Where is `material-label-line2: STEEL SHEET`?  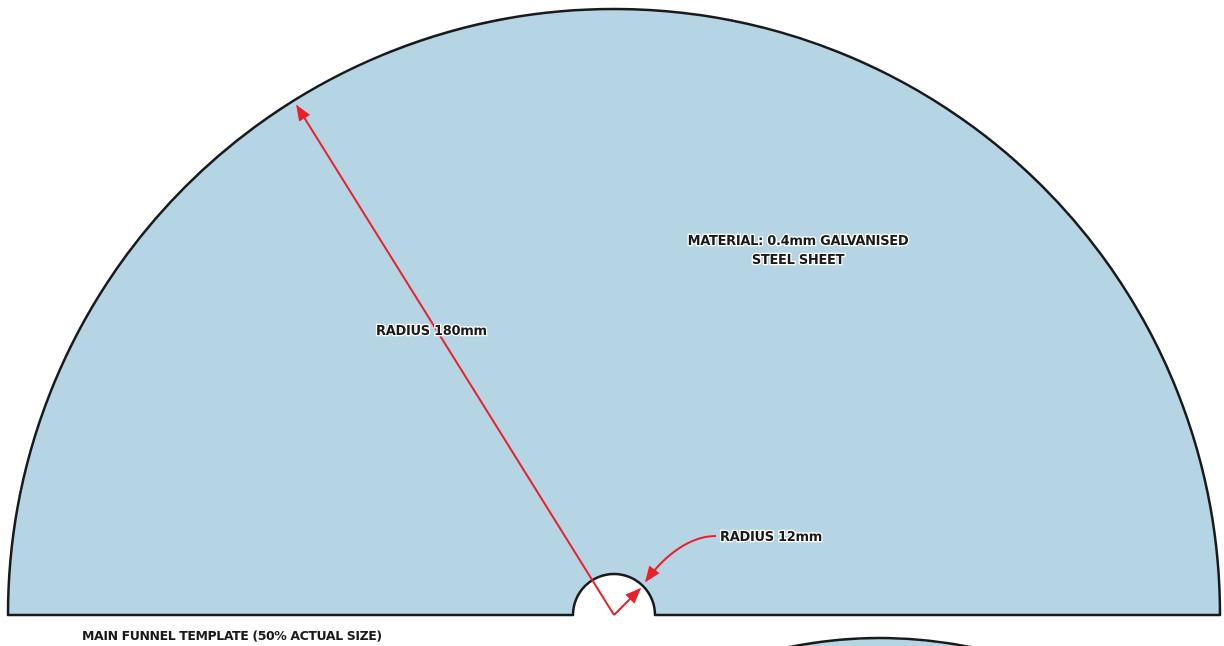 material-label-line2: STEEL SHEET is located at coordinates (798, 260).